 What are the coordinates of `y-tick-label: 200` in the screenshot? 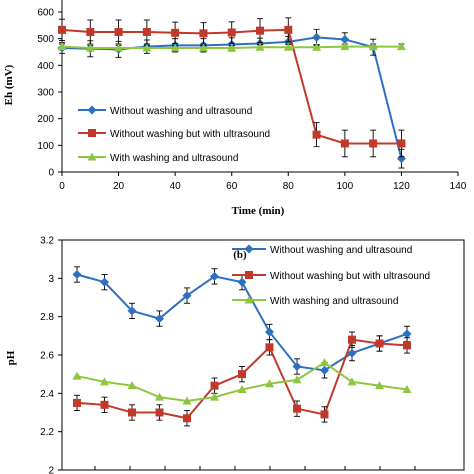 It's located at (45, 119).